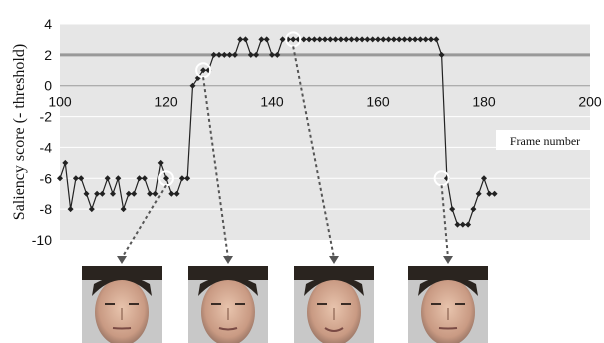  Describe the element at coordinates (484, 102) in the screenshot. I see `x-tick-label: 180` at that location.